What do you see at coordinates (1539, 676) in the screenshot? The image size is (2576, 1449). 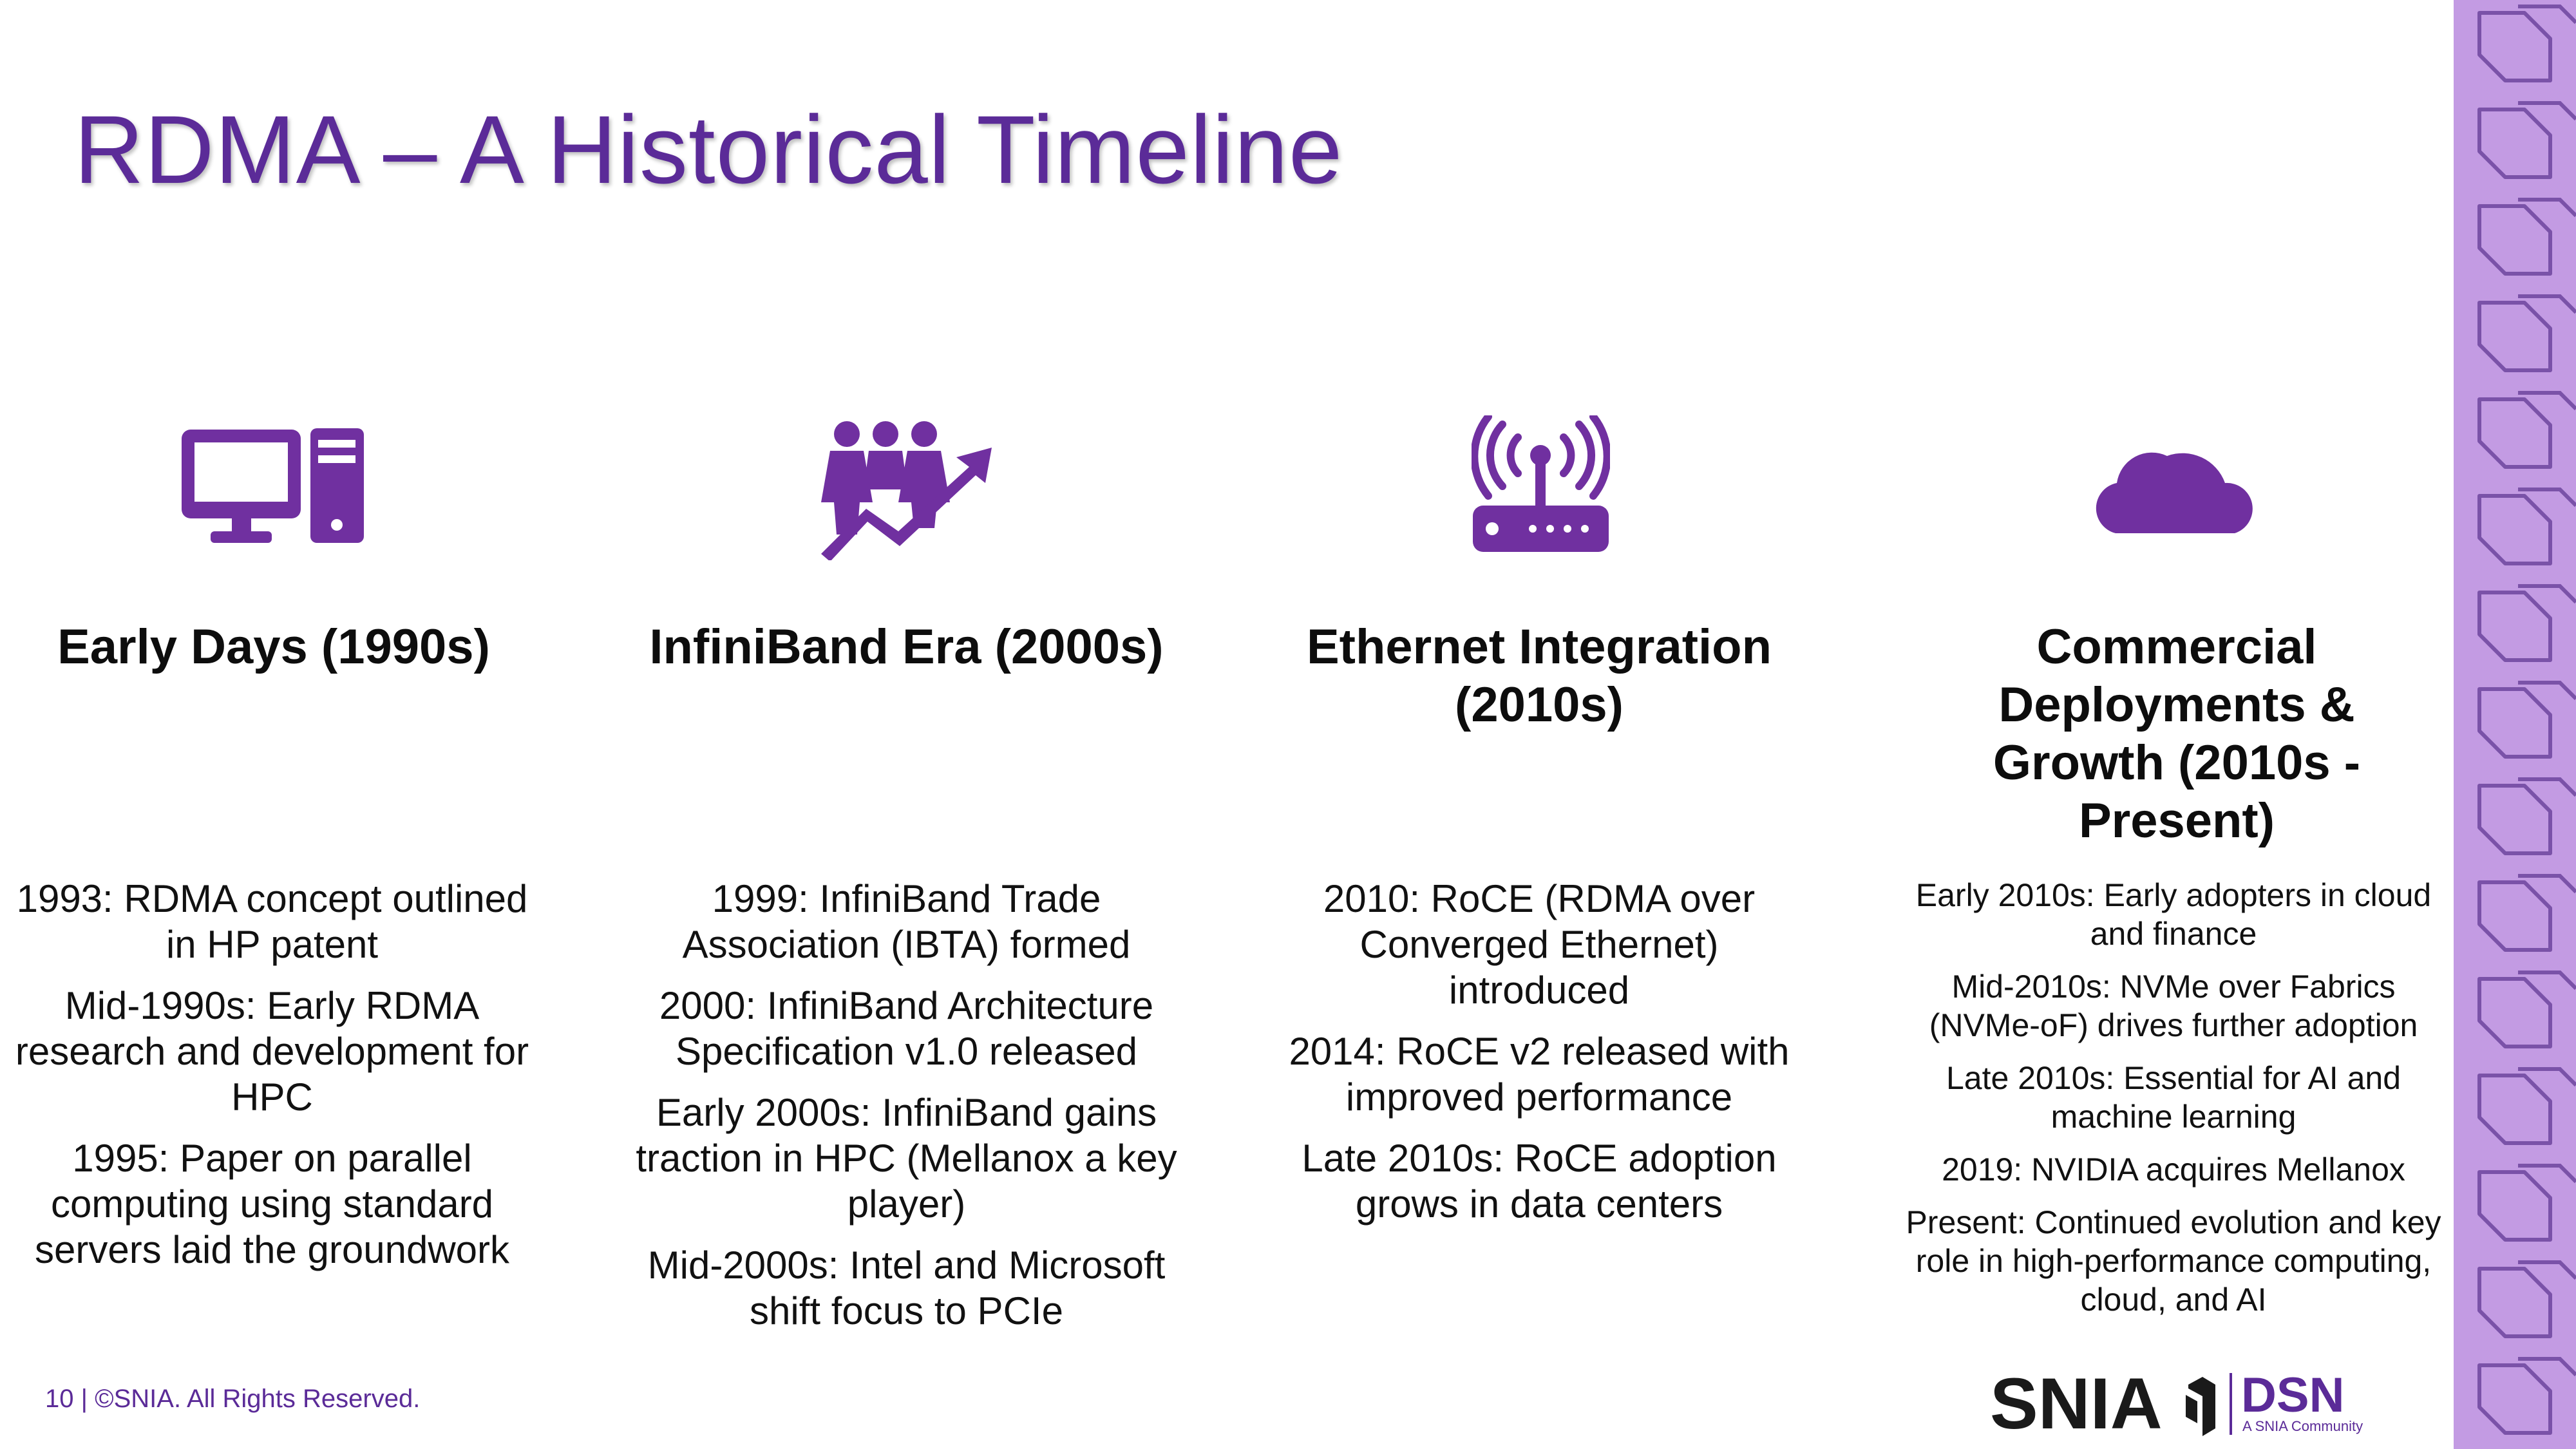 I see `column-heading-ethernet-integration: Ethernet Integration (2010s)` at bounding box center [1539, 676].